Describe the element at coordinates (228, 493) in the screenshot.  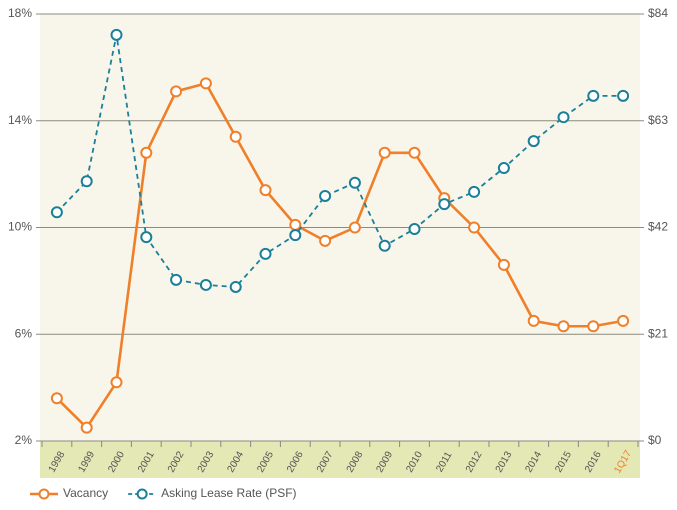
I see `legend-label: Asking Lease Rate (PSF)` at that location.